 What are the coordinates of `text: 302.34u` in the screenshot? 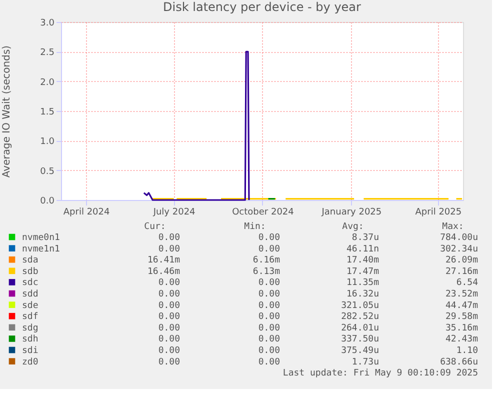 It's located at (459, 249).